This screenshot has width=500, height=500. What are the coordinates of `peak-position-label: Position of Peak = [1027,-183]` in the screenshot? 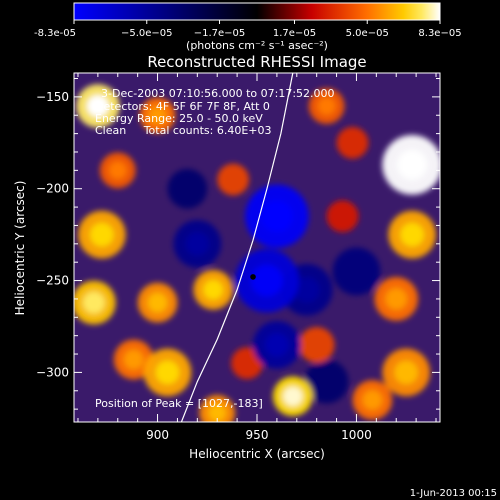 It's located at (179, 403).